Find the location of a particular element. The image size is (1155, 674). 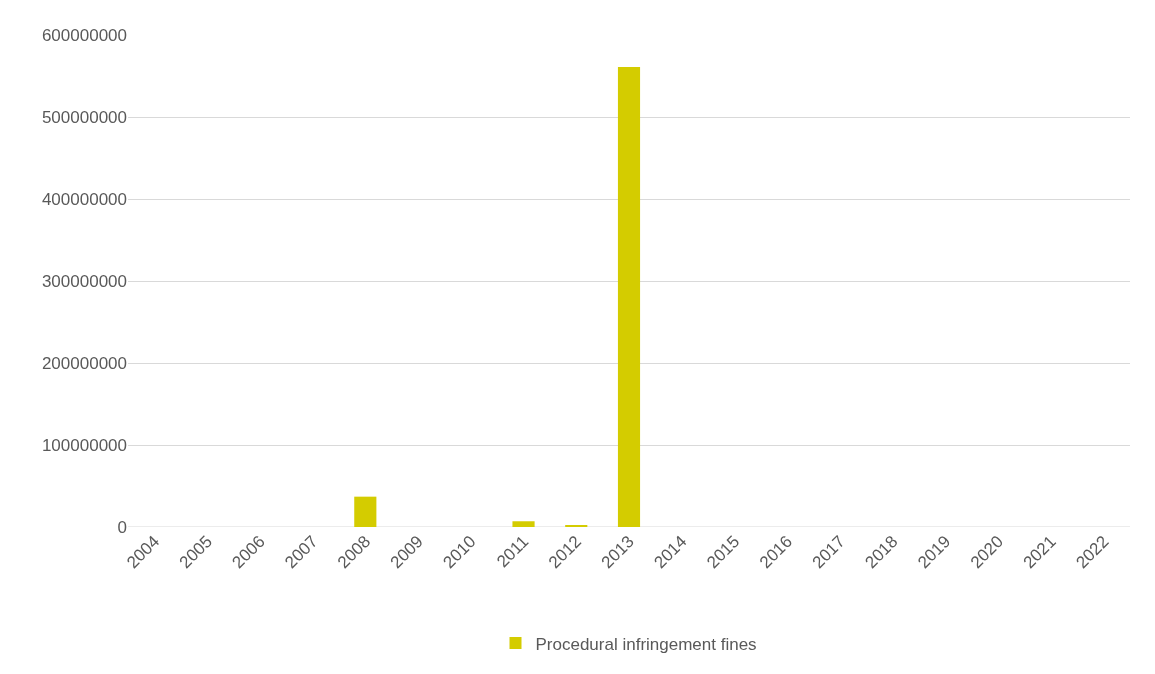

y-tick-label: 400000000 is located at coordinates (84, 199).